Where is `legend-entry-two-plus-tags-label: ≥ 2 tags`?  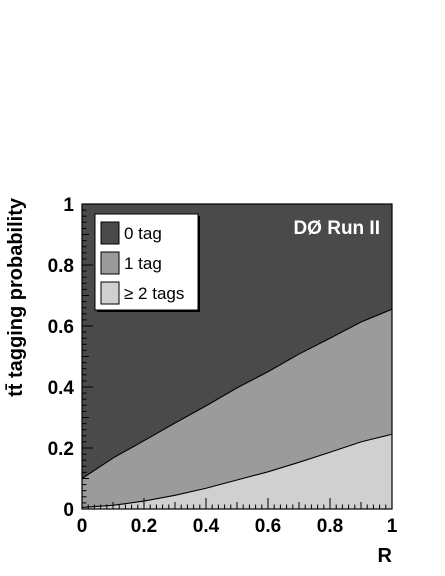
legend-entry-two-plus-tags-label: ≥ 2 tags is located at coordinates (154, 293).